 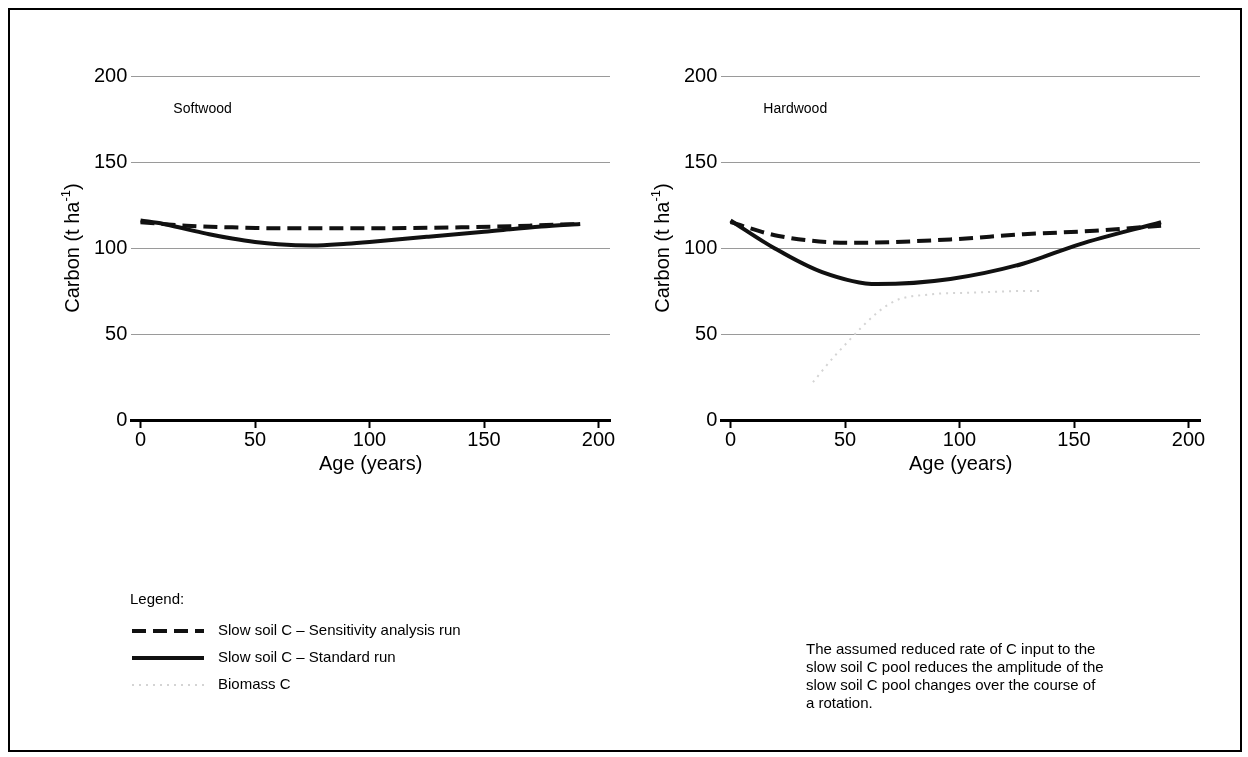 I want to click on text: Hardwood, so click(x=795, y=107).